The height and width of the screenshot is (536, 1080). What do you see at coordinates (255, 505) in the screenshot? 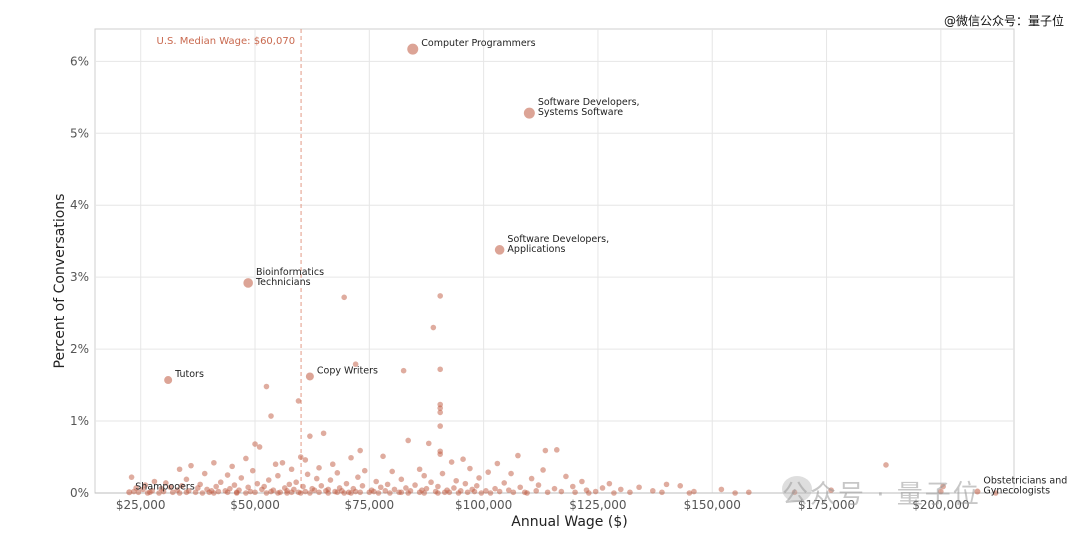
I see `x-tick-label: $50,000` at bounding box center [255, 505].